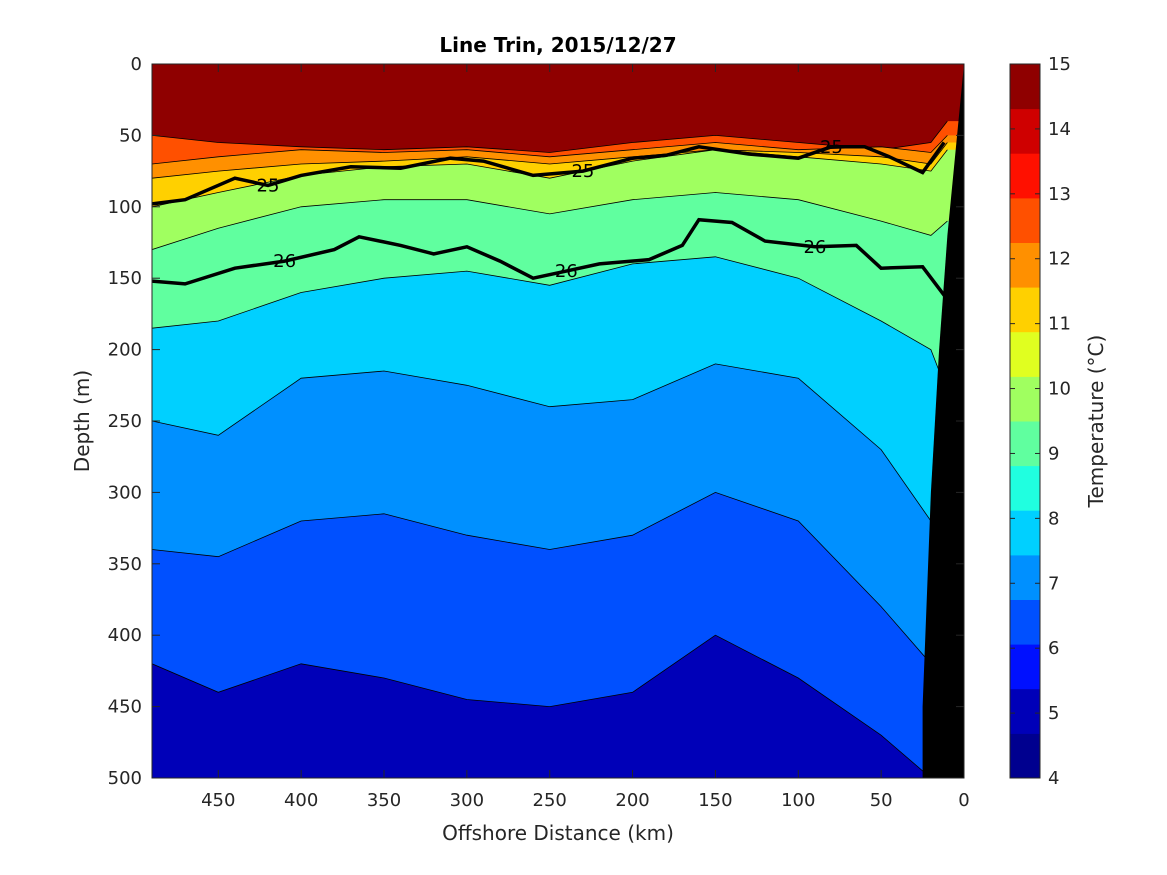  I want to click on y-tick-label: 300, so click(125, 492).